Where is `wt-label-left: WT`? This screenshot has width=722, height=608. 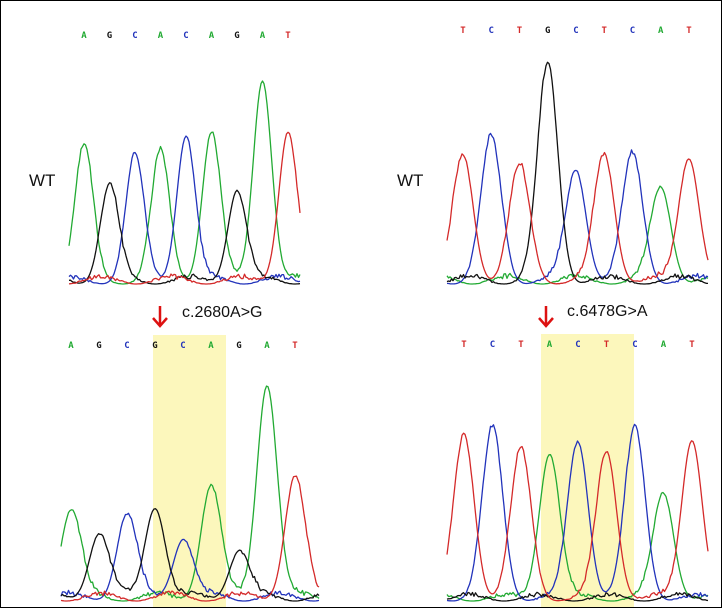
wt-label-left: WT is located at coordinates (42, 180).